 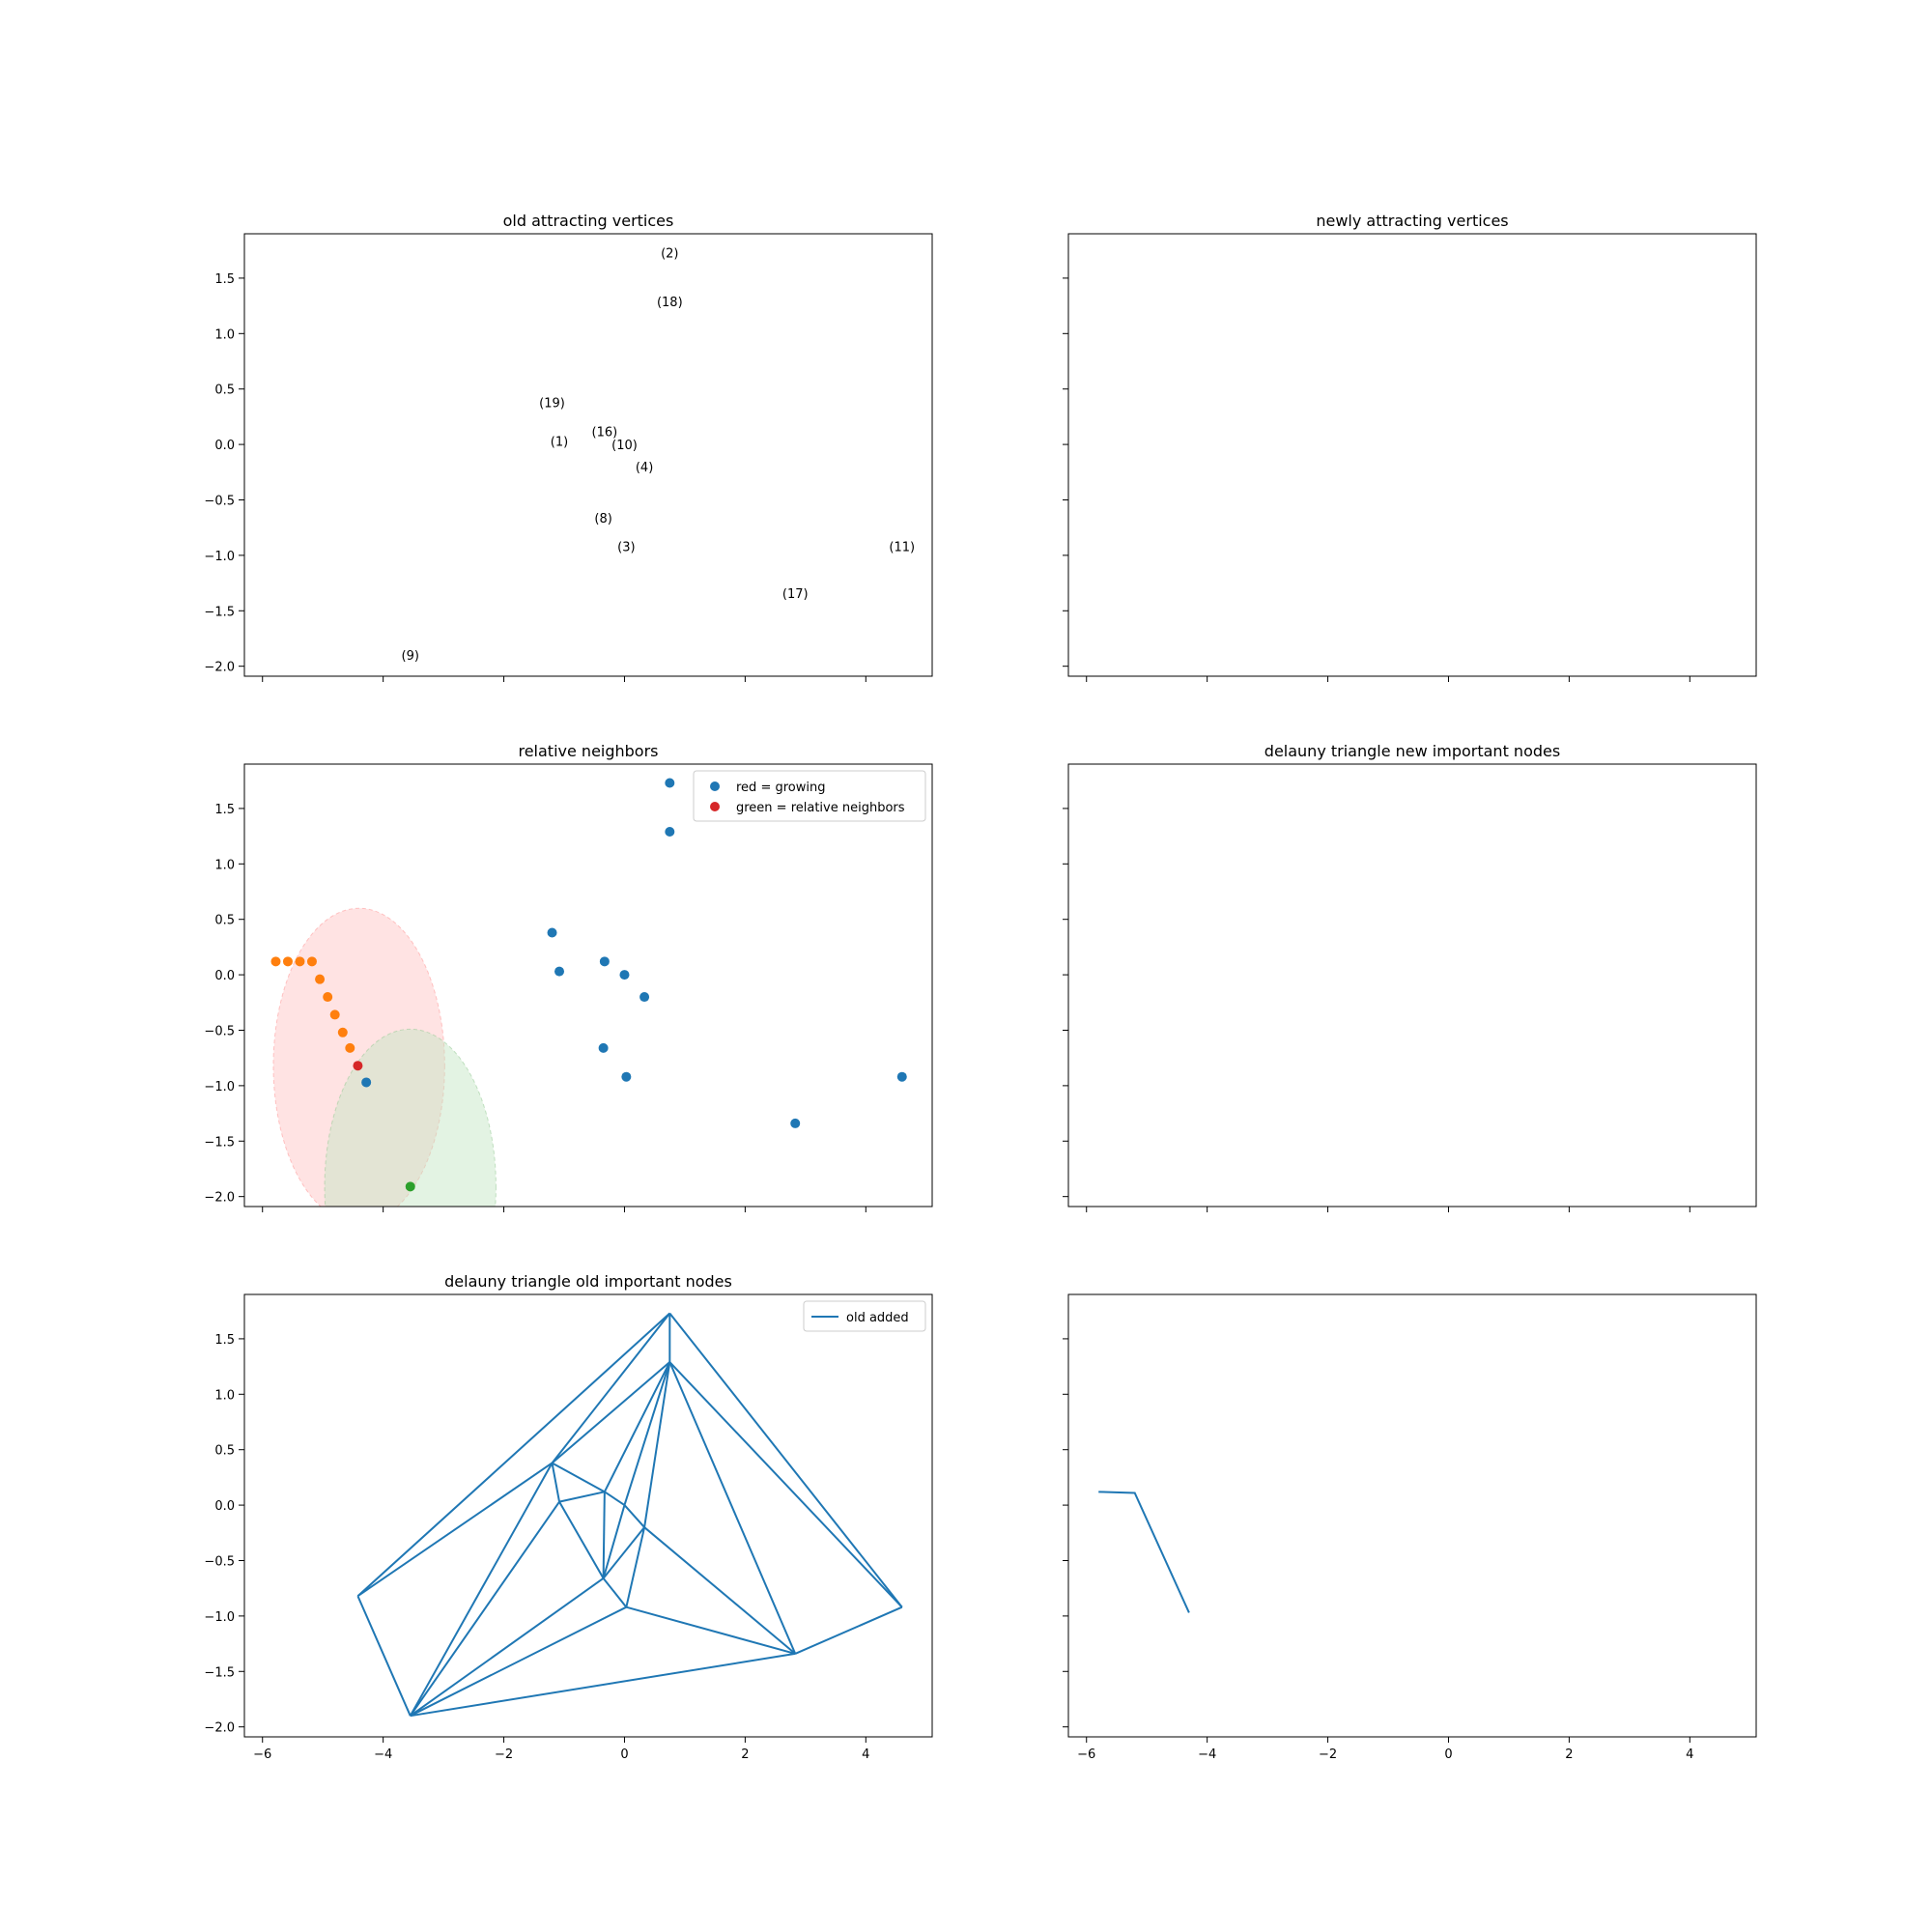 What do you see at coordinates (588, 1281) in the screenshot?
I see `subplot-title: delauny triangle old important nodes` at bounding box center [588, 1281].